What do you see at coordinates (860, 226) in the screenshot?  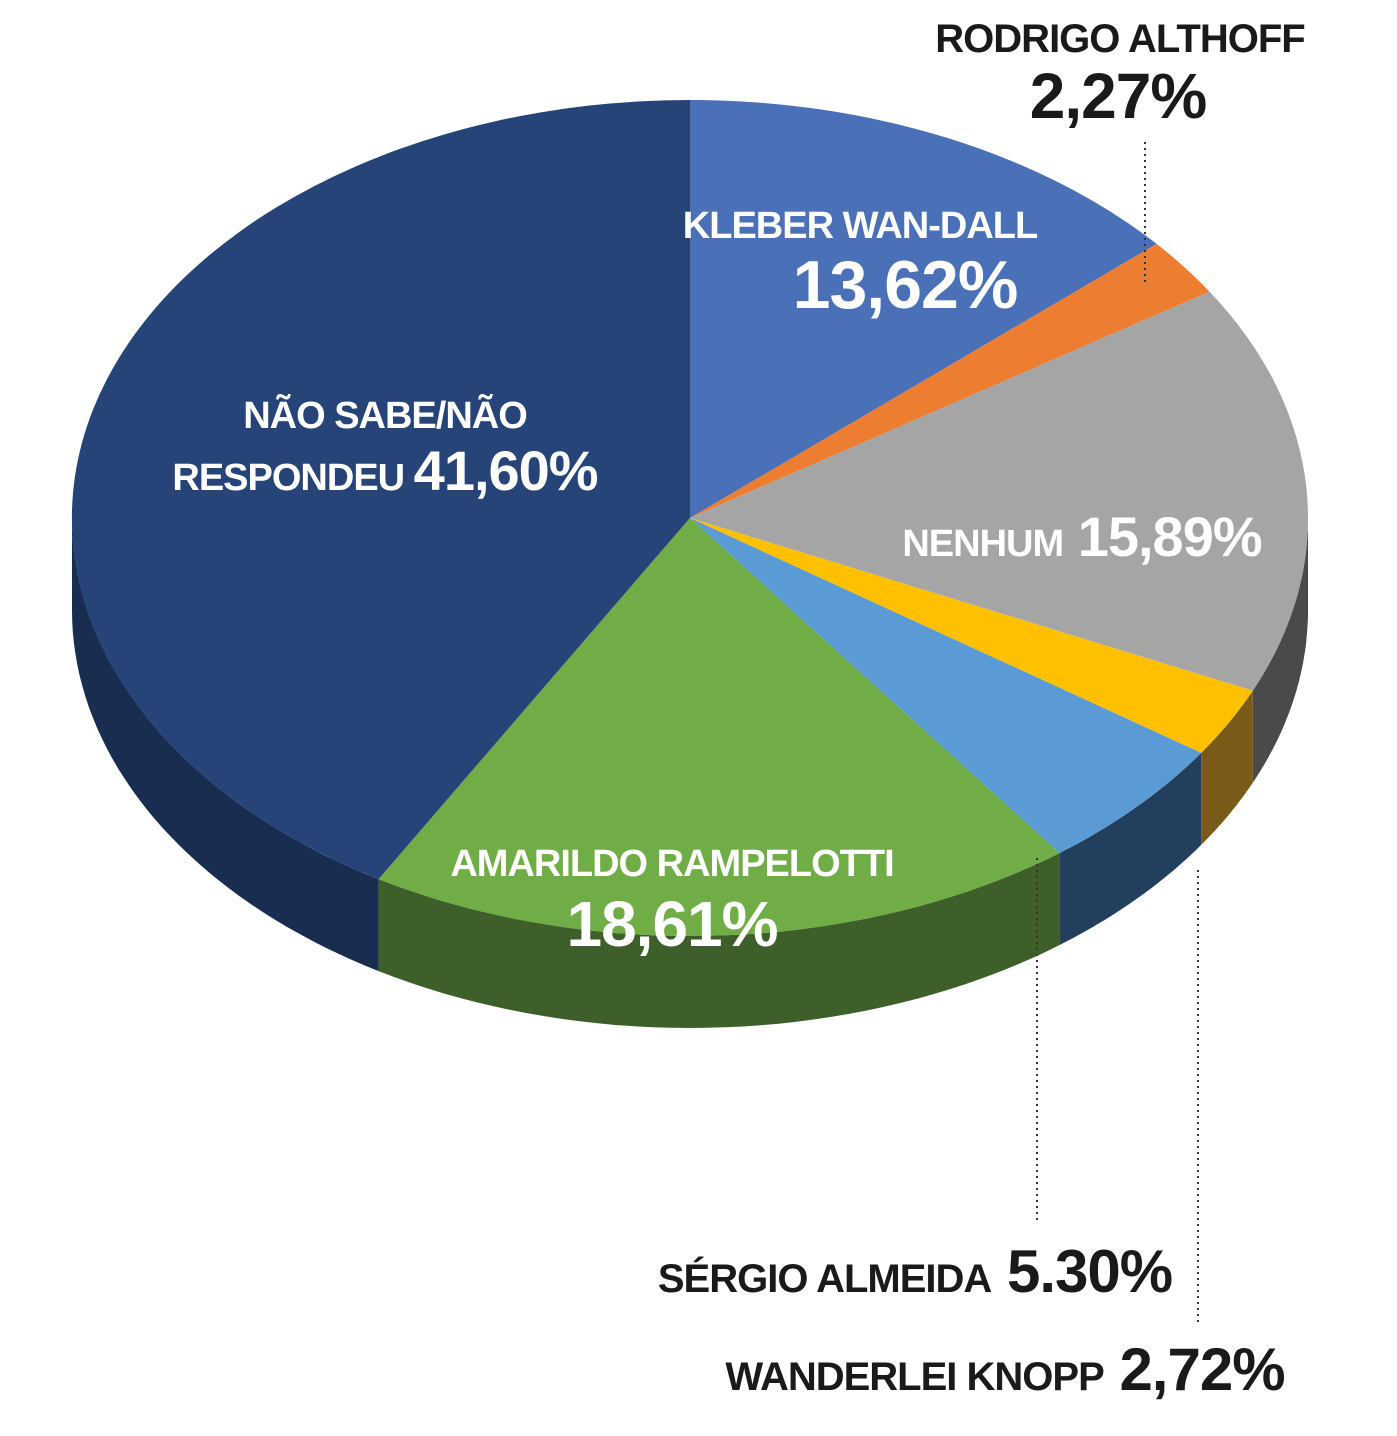 I see `label-kleber-name: KLEBER WAN-DALL` at bounding box center [860, 226].